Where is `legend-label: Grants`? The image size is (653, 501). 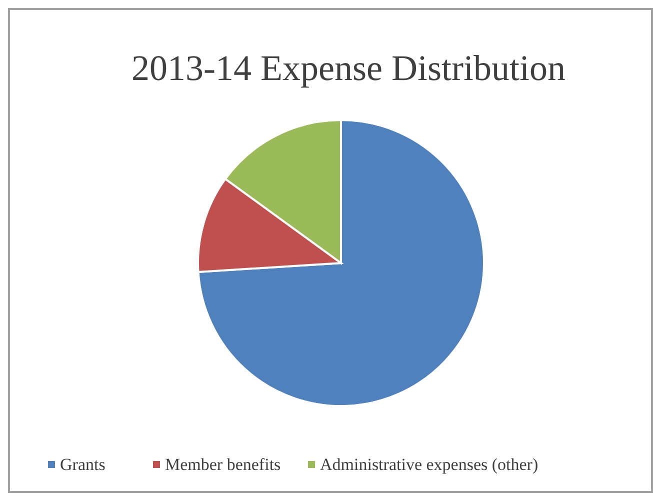 legend-label: Grants is located at coordinates (83, 464).